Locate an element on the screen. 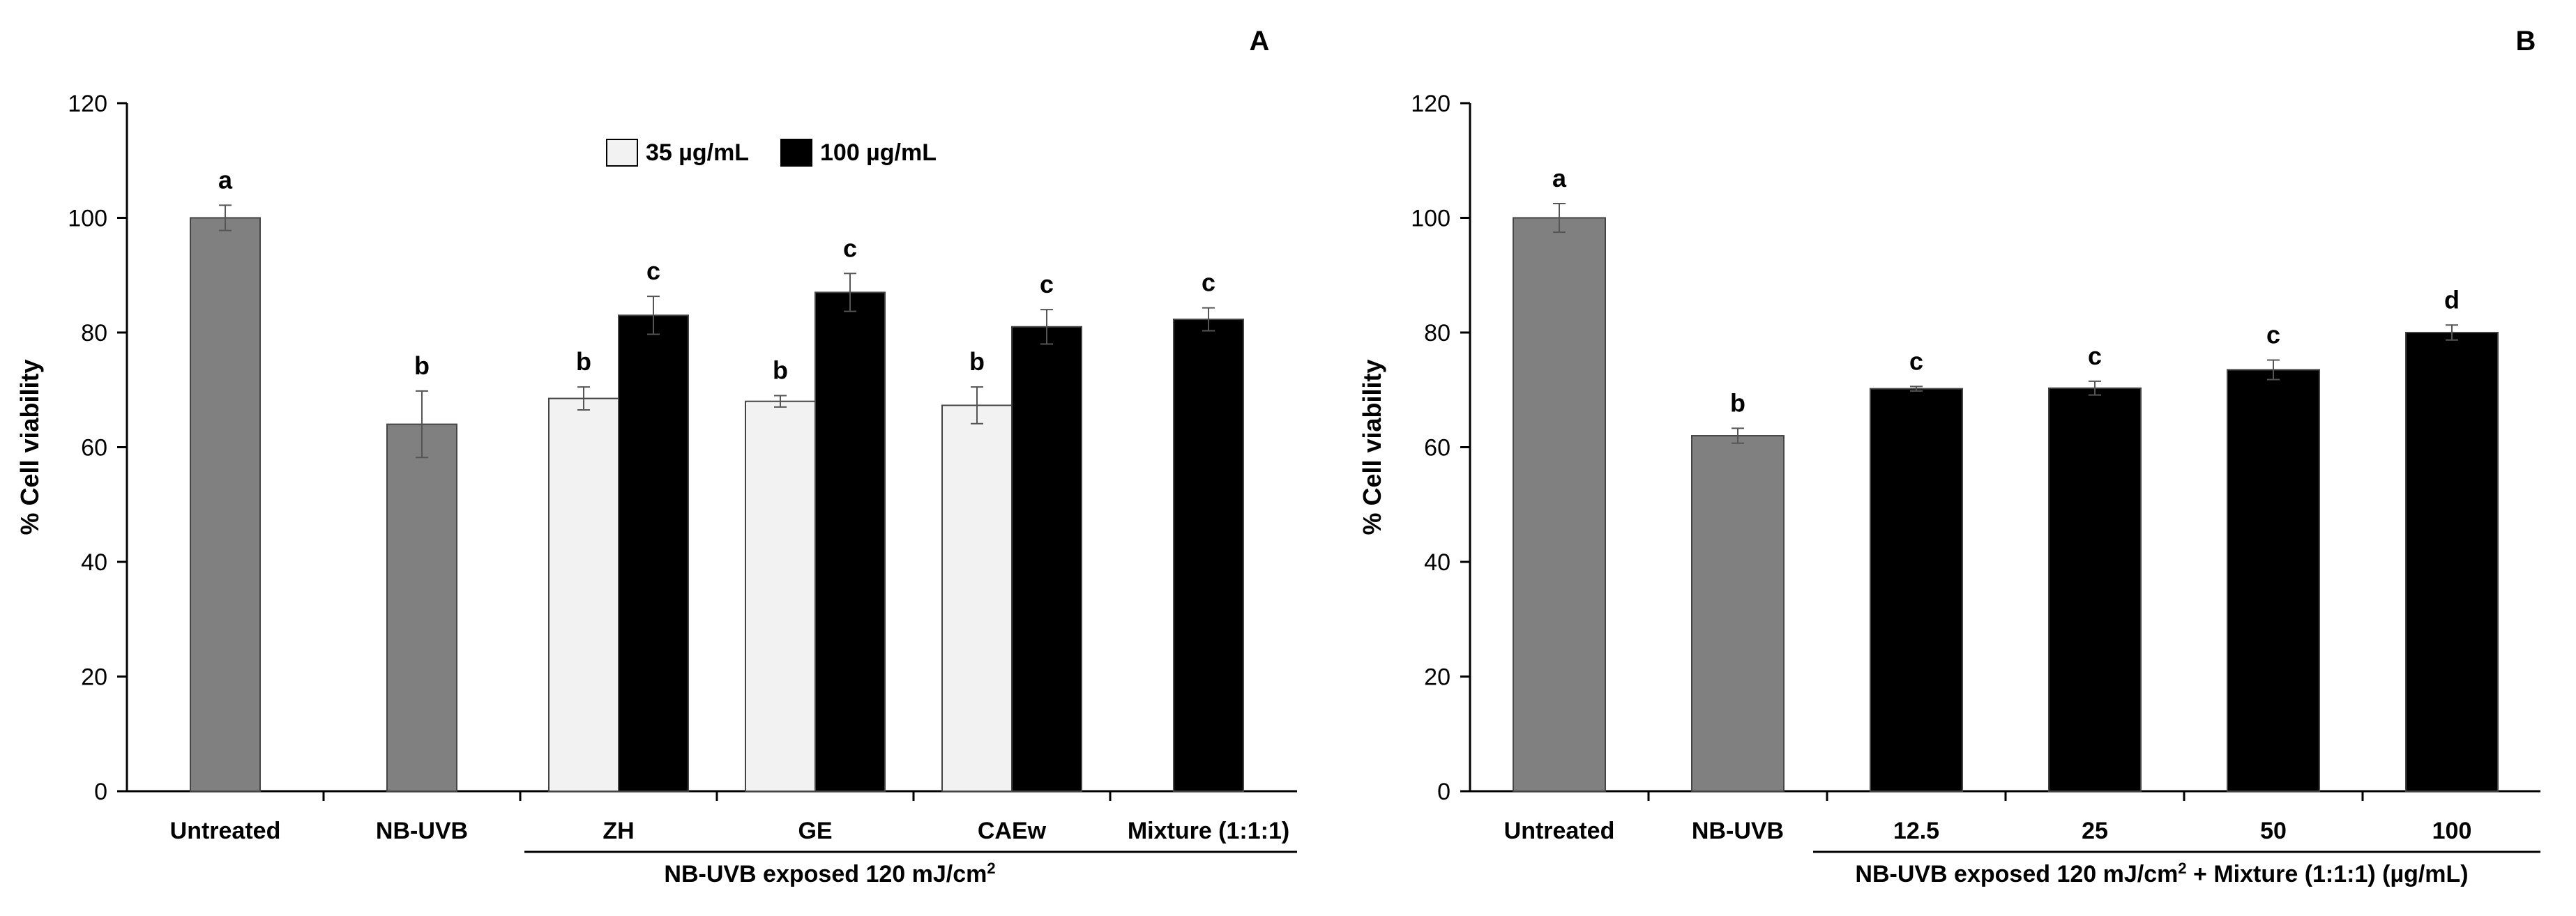  legend-label: 35 µg/mL is located at coordinates (697, 152).